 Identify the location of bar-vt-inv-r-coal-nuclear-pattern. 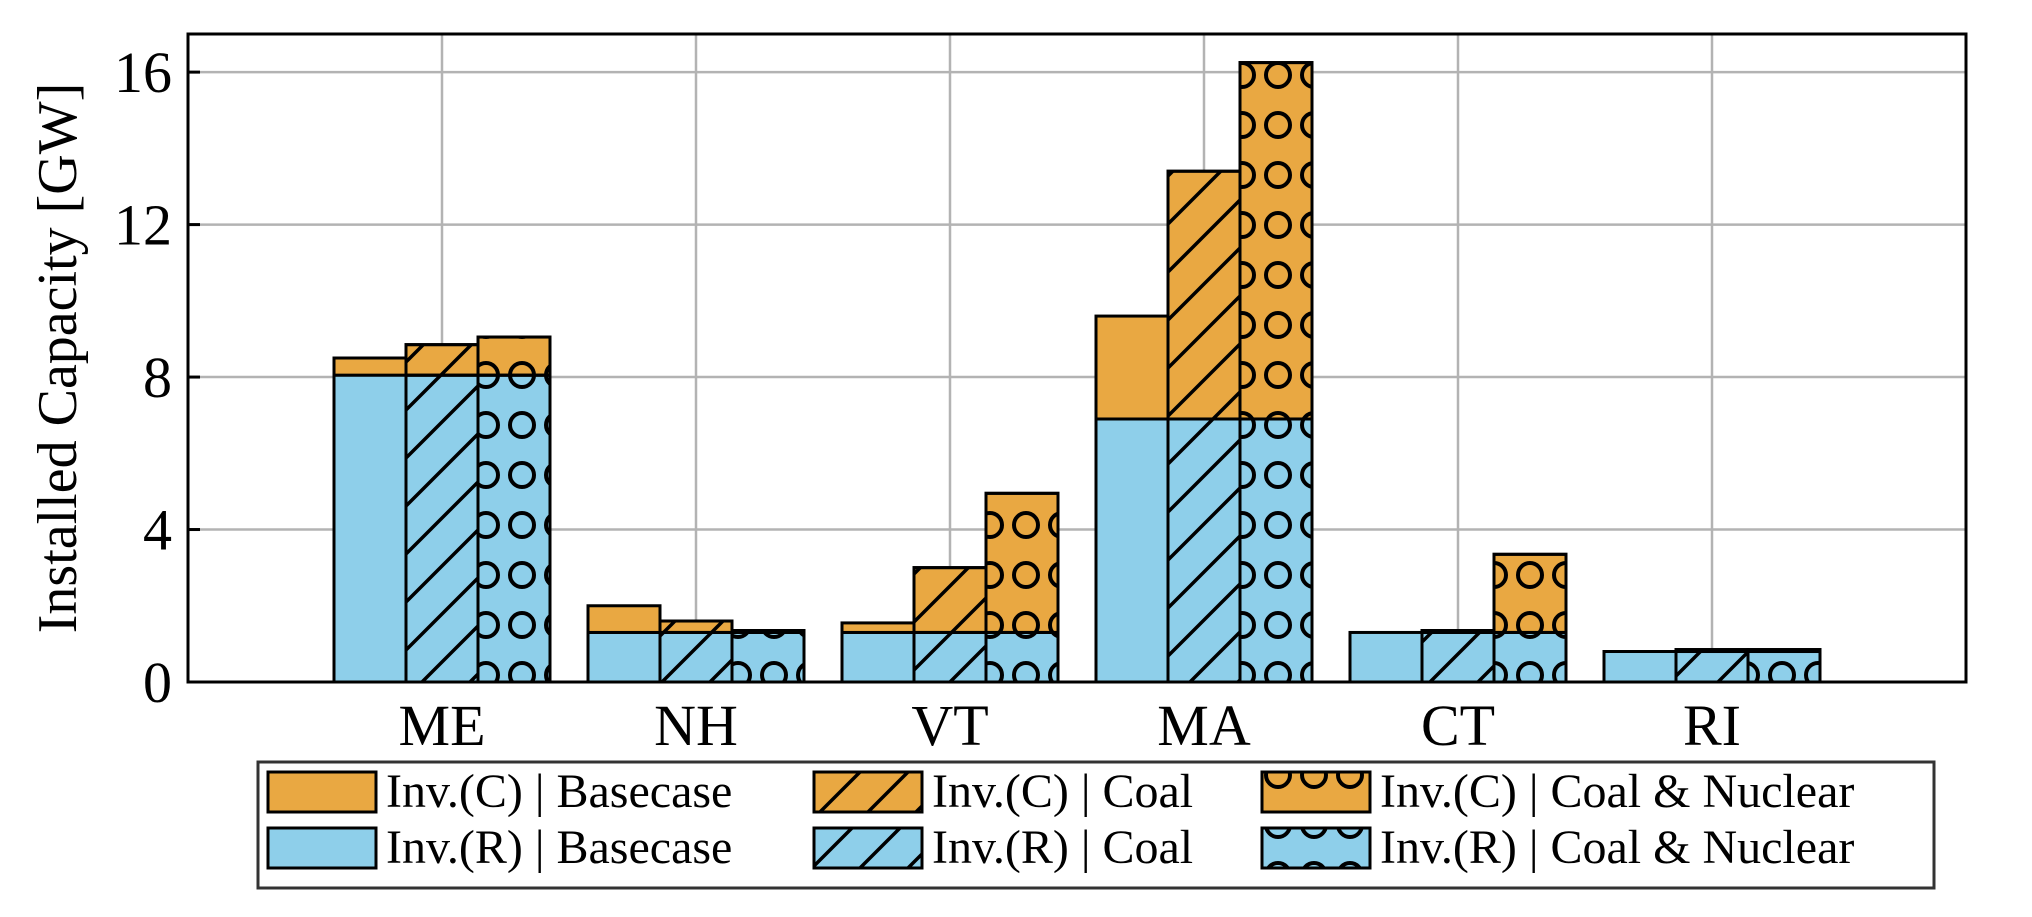
(1022, 657).